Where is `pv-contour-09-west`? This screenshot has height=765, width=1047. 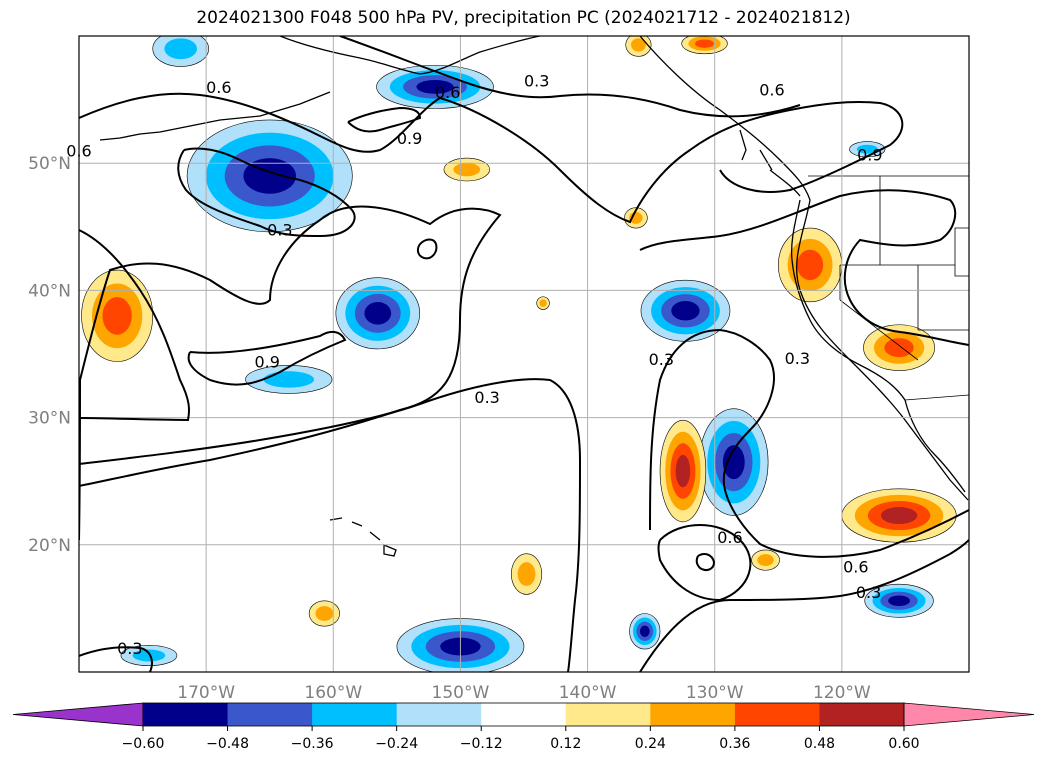 pv-contour-09-west is located at coordinates (267, 358).